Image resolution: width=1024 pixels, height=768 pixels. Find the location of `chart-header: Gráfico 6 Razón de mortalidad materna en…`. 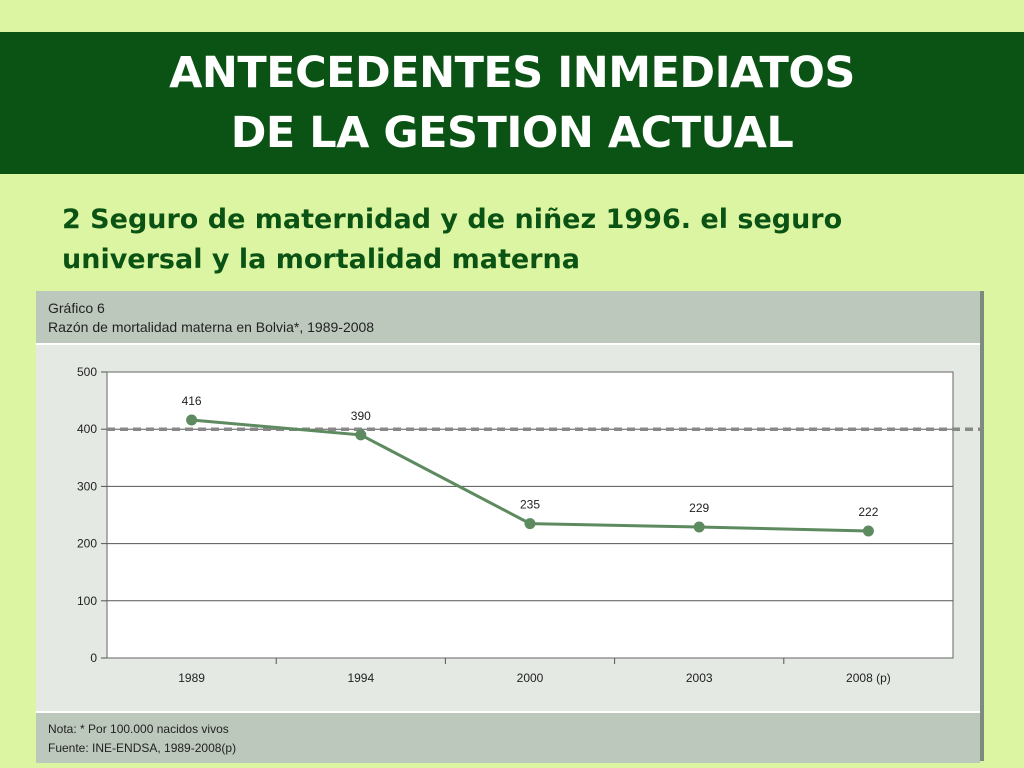

chart-header: Gráfico 6 Razón de mortalidad materna en… is located at coordinates (508, 318).